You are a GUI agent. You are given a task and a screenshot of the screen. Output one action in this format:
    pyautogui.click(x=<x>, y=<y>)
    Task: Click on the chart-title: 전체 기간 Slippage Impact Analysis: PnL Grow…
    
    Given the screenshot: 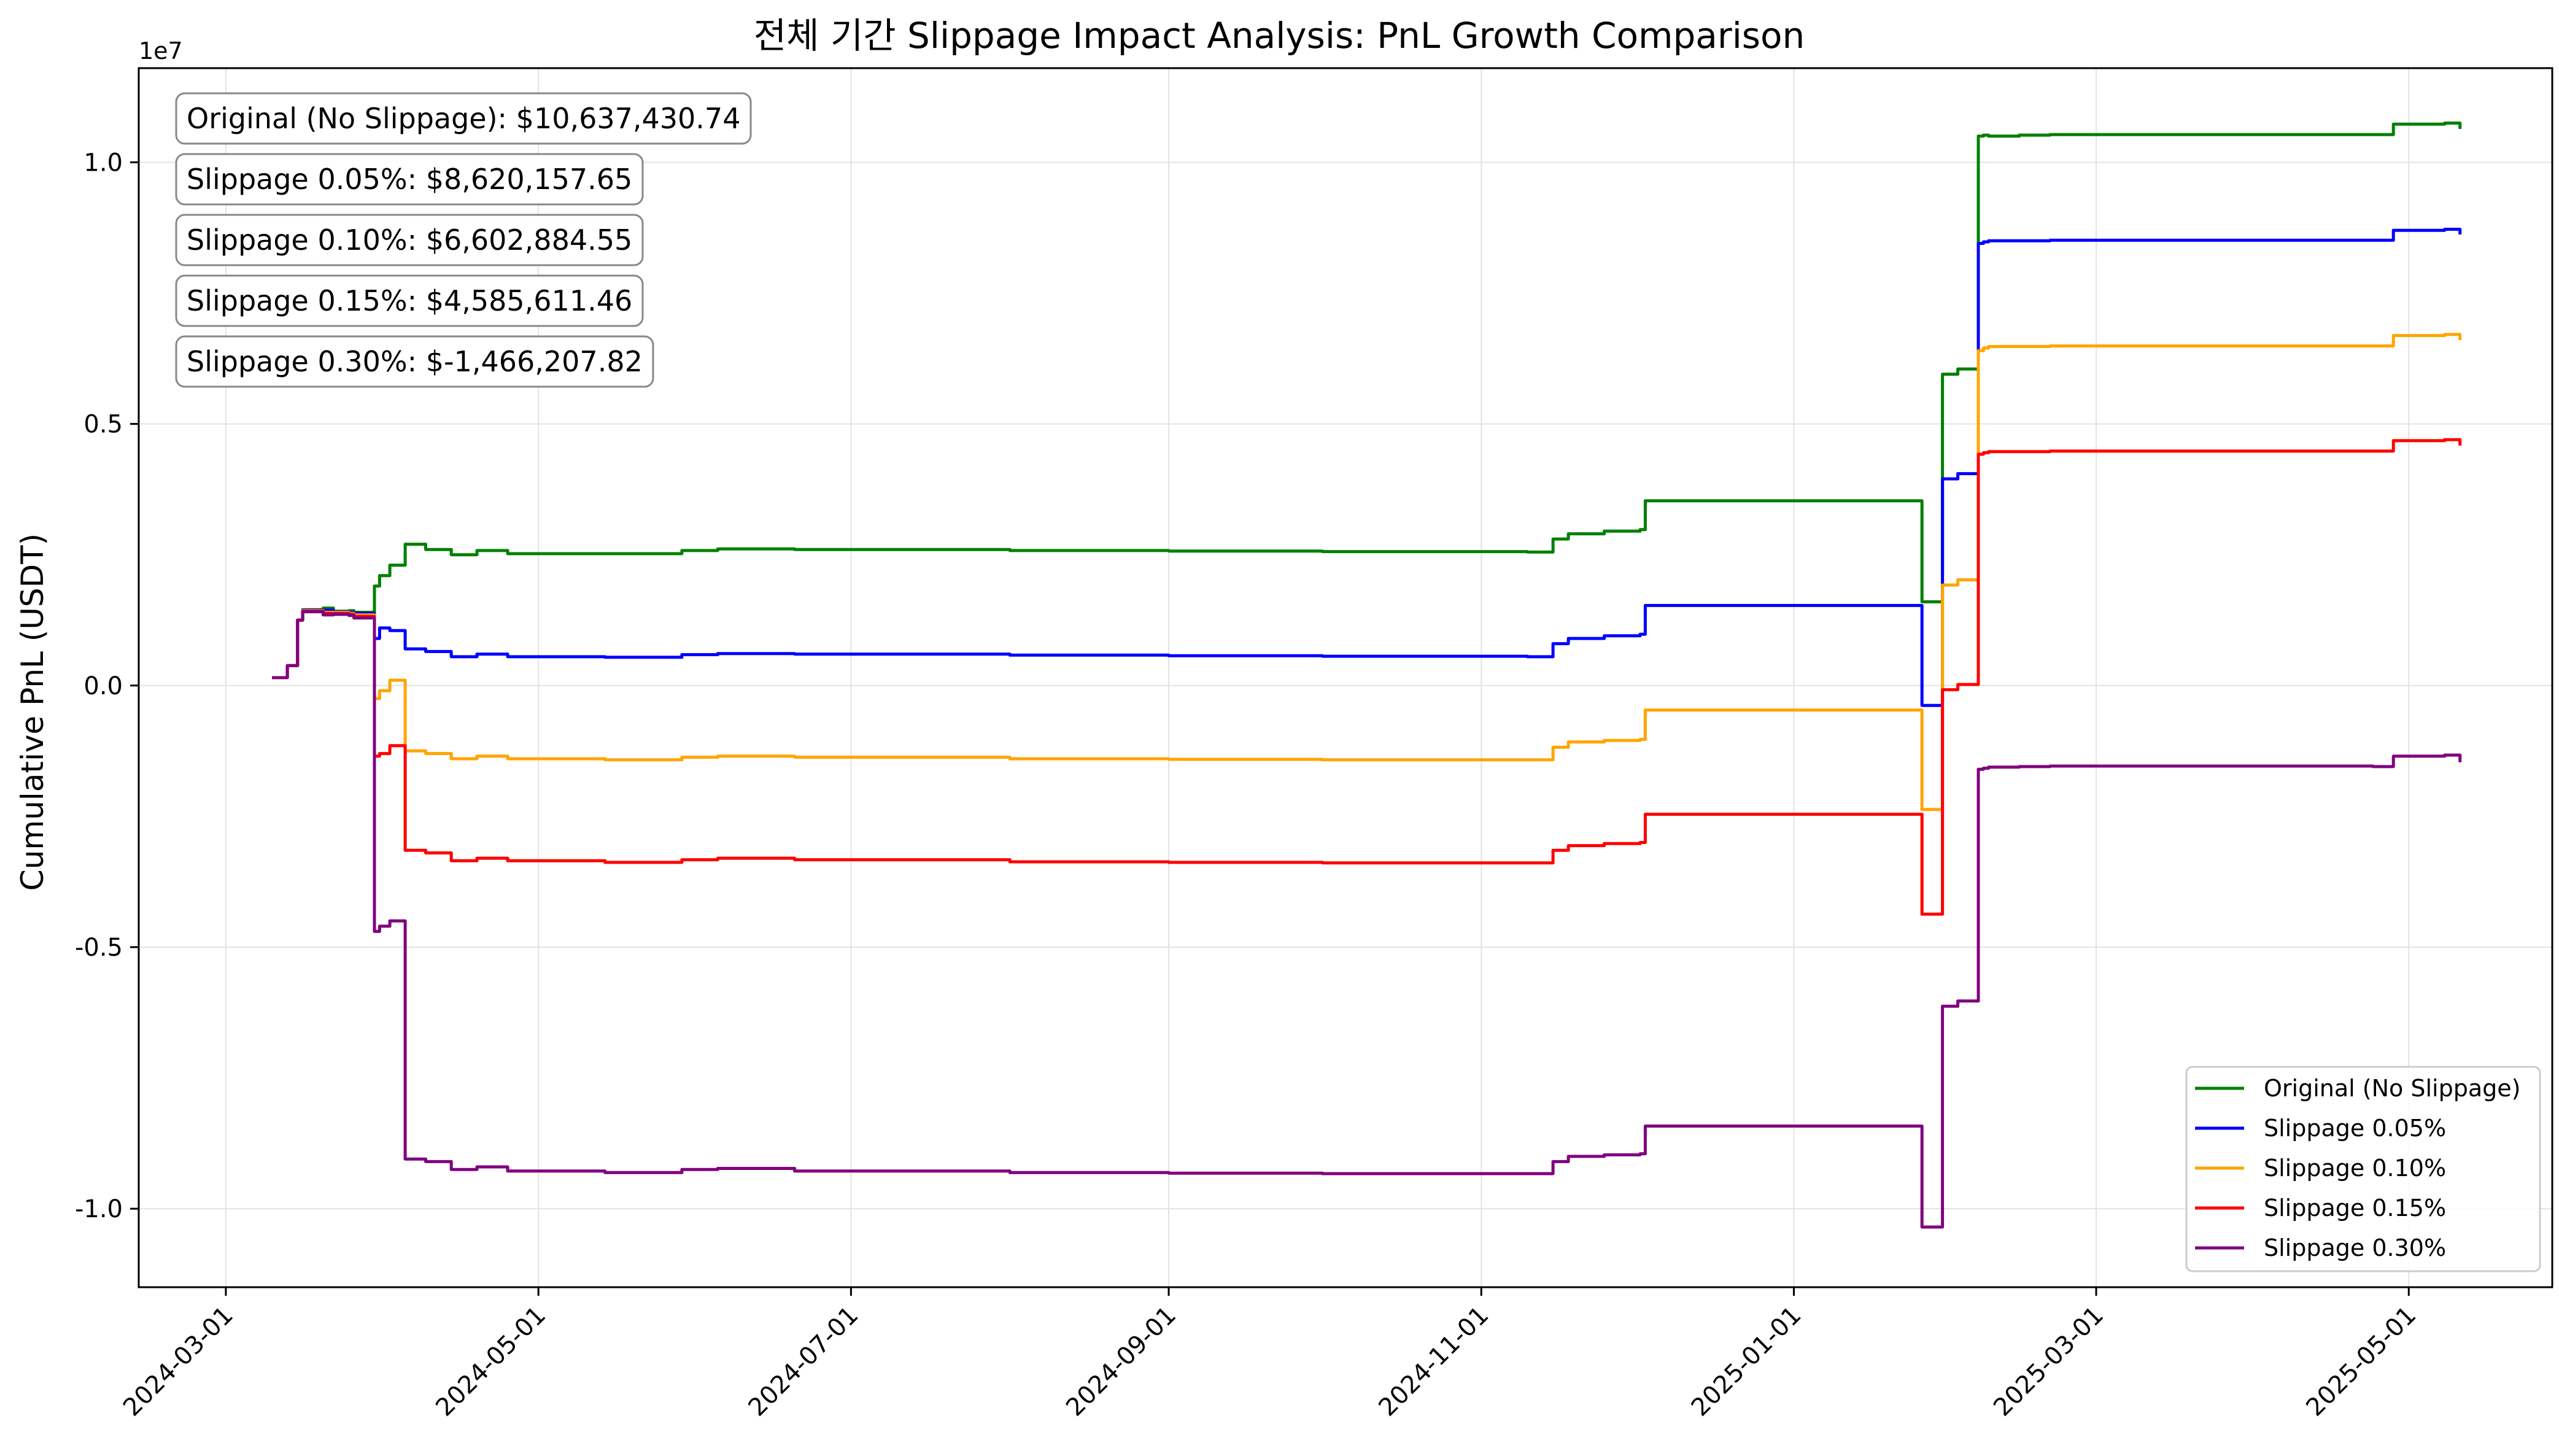 What is the action you would take?
    pyautogui.click(x=1279, y=35)
    